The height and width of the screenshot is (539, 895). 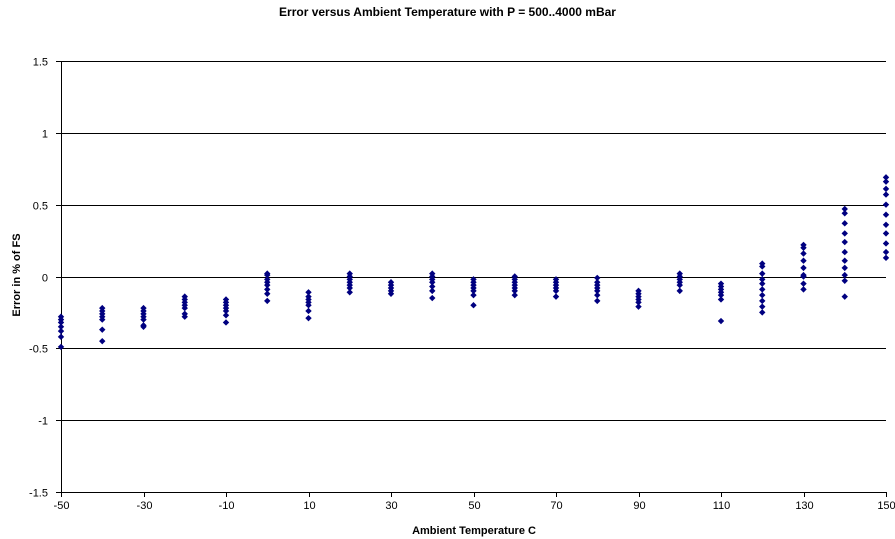 I want to click on y-tick-label: 0, so click(x=45, y=279).